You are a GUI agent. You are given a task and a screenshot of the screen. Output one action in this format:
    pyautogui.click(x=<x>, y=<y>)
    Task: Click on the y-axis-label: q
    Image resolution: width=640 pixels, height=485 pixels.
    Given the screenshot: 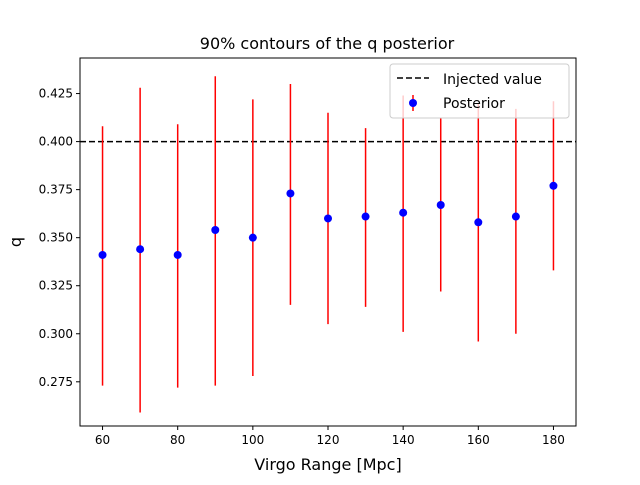 What is the action you would take?
    pyautogui.click(x=15, y=242)
    